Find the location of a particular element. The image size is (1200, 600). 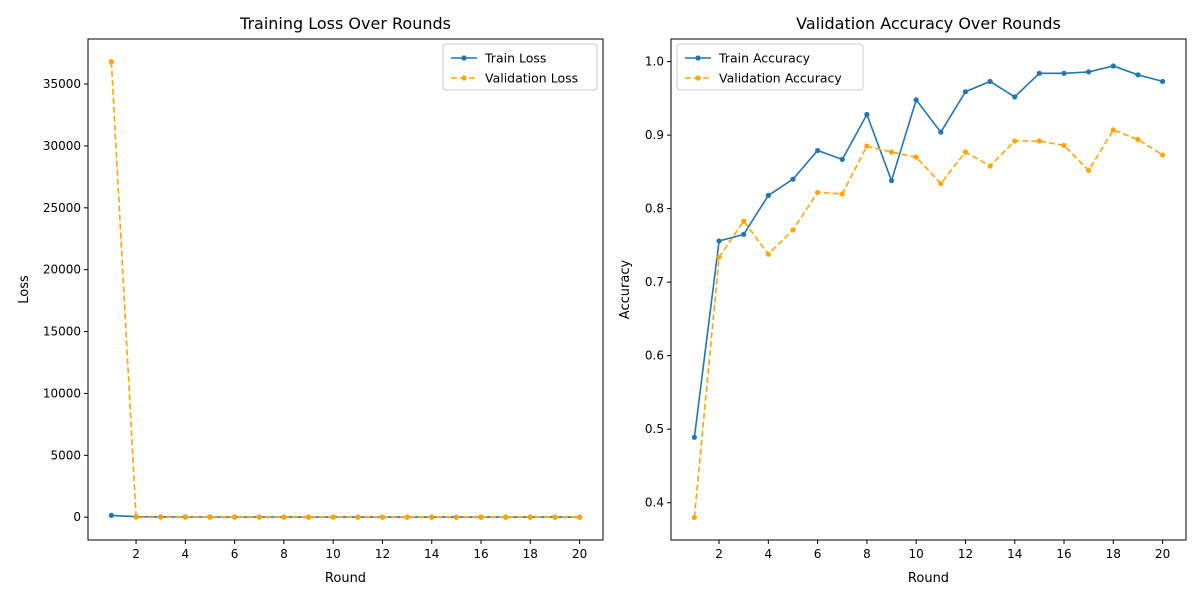

y-tick-label: 0.9 is located at coordinates (654, 135).